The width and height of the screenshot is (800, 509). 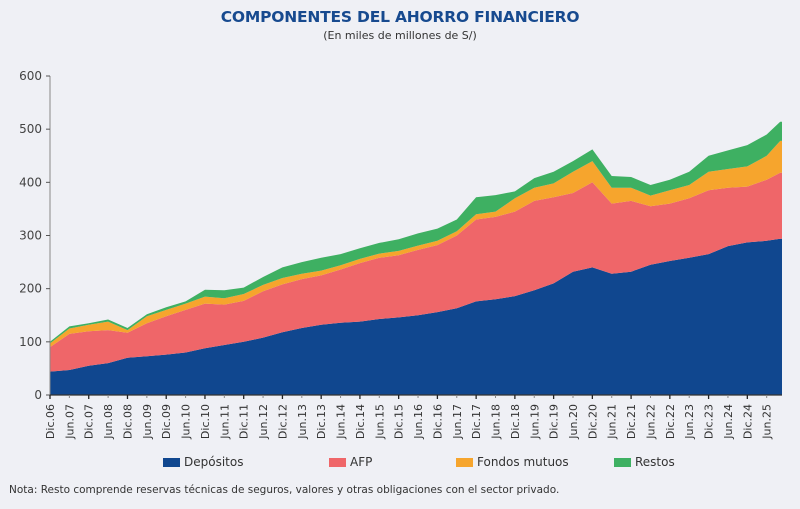 What do you see at coordinates (418, 422) in the screenshot?
I see `x-tick-label: Jun.16` at bounding box center [418, 422].